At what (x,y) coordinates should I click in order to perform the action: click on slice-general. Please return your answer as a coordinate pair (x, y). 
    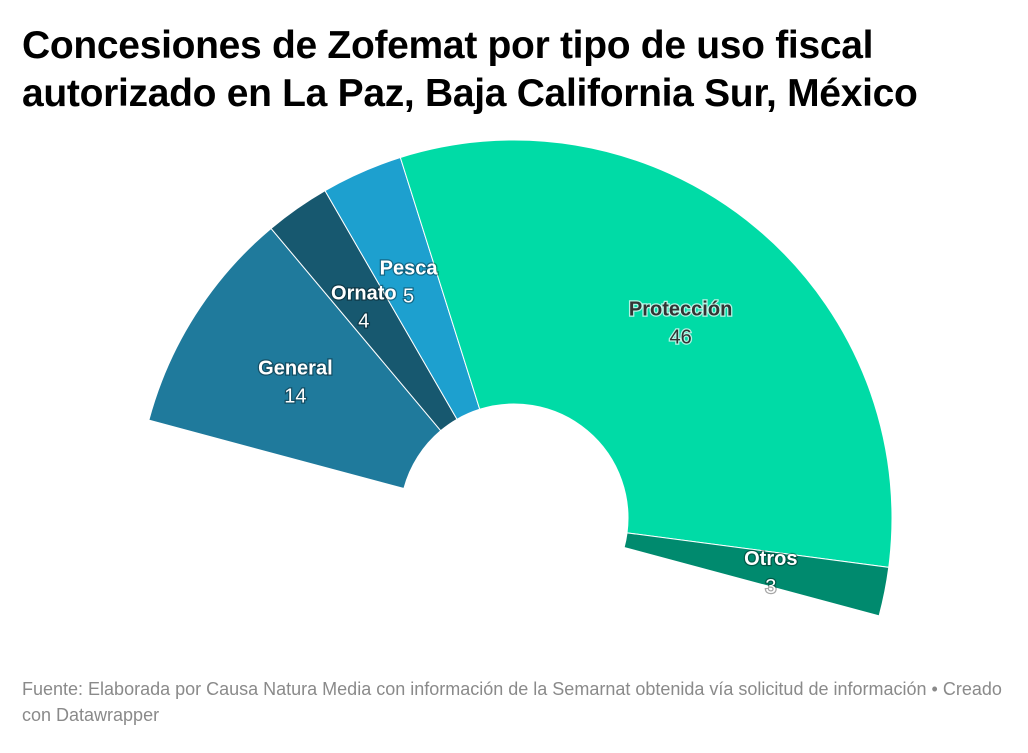
    Looking at the image, I should click on (295, 358).